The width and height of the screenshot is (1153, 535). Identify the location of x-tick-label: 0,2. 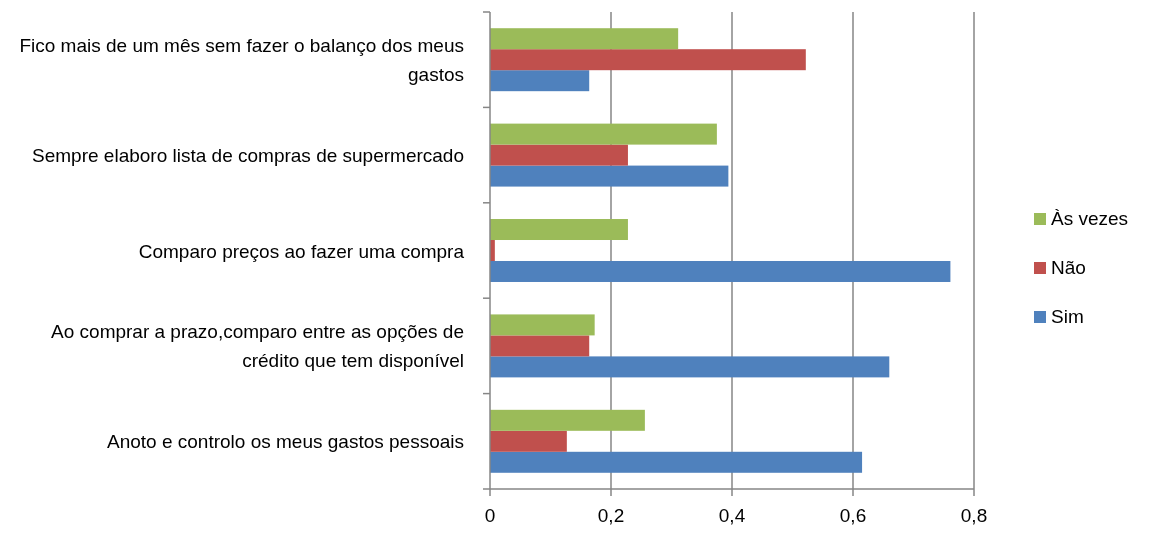
(611, 515).